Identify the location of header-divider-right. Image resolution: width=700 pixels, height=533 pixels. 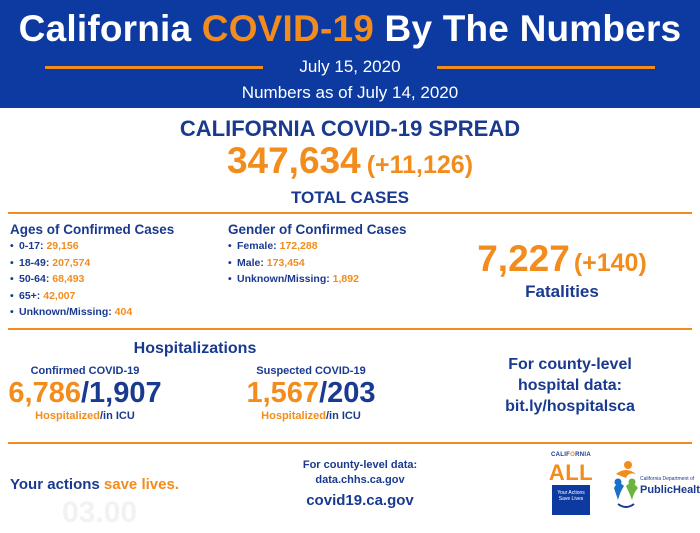
(546, 67).